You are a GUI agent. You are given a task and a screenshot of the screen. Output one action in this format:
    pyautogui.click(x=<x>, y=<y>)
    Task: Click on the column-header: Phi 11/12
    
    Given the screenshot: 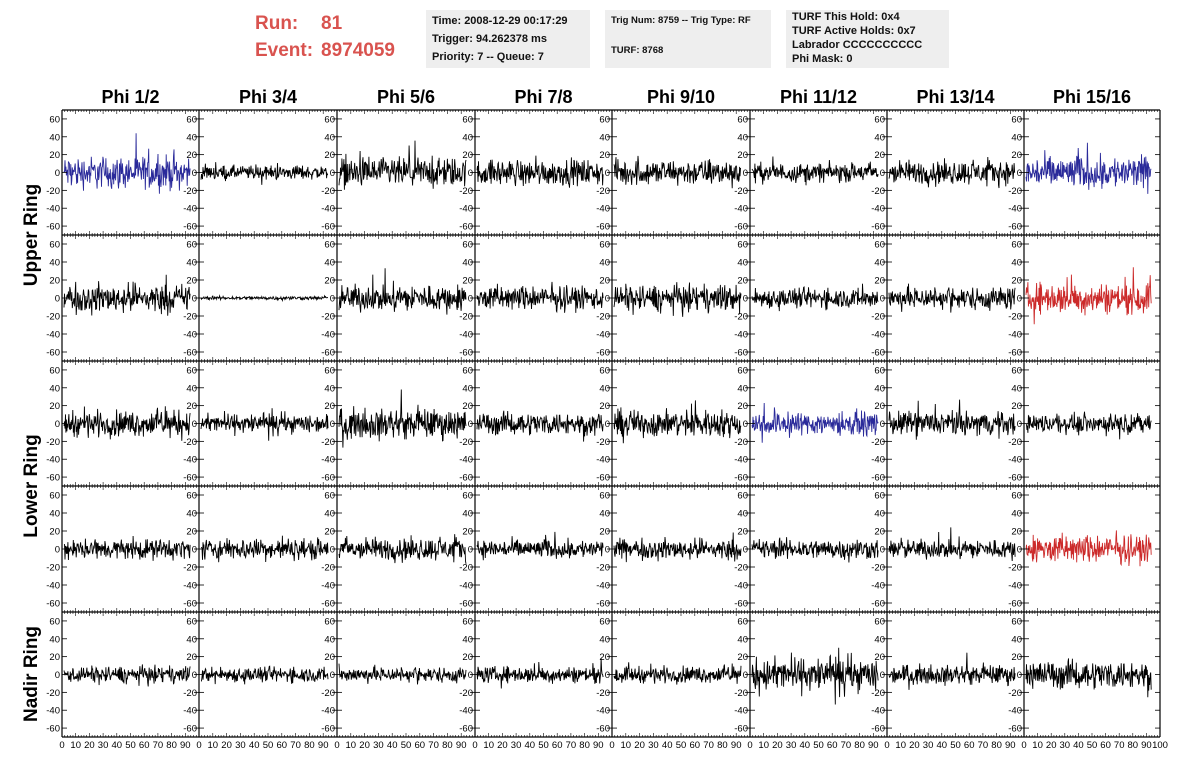 What is the action you would take?
    pyautogui.click(x=818, y=97)
    